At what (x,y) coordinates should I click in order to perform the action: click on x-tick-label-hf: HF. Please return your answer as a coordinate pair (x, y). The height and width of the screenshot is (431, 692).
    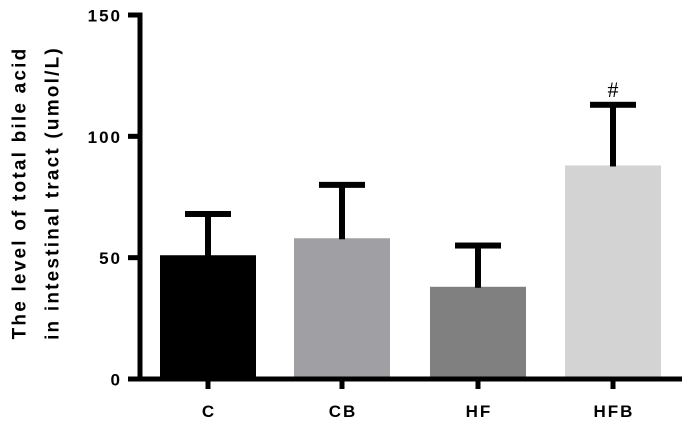
    Looking at the image, I should click on (479, 411).